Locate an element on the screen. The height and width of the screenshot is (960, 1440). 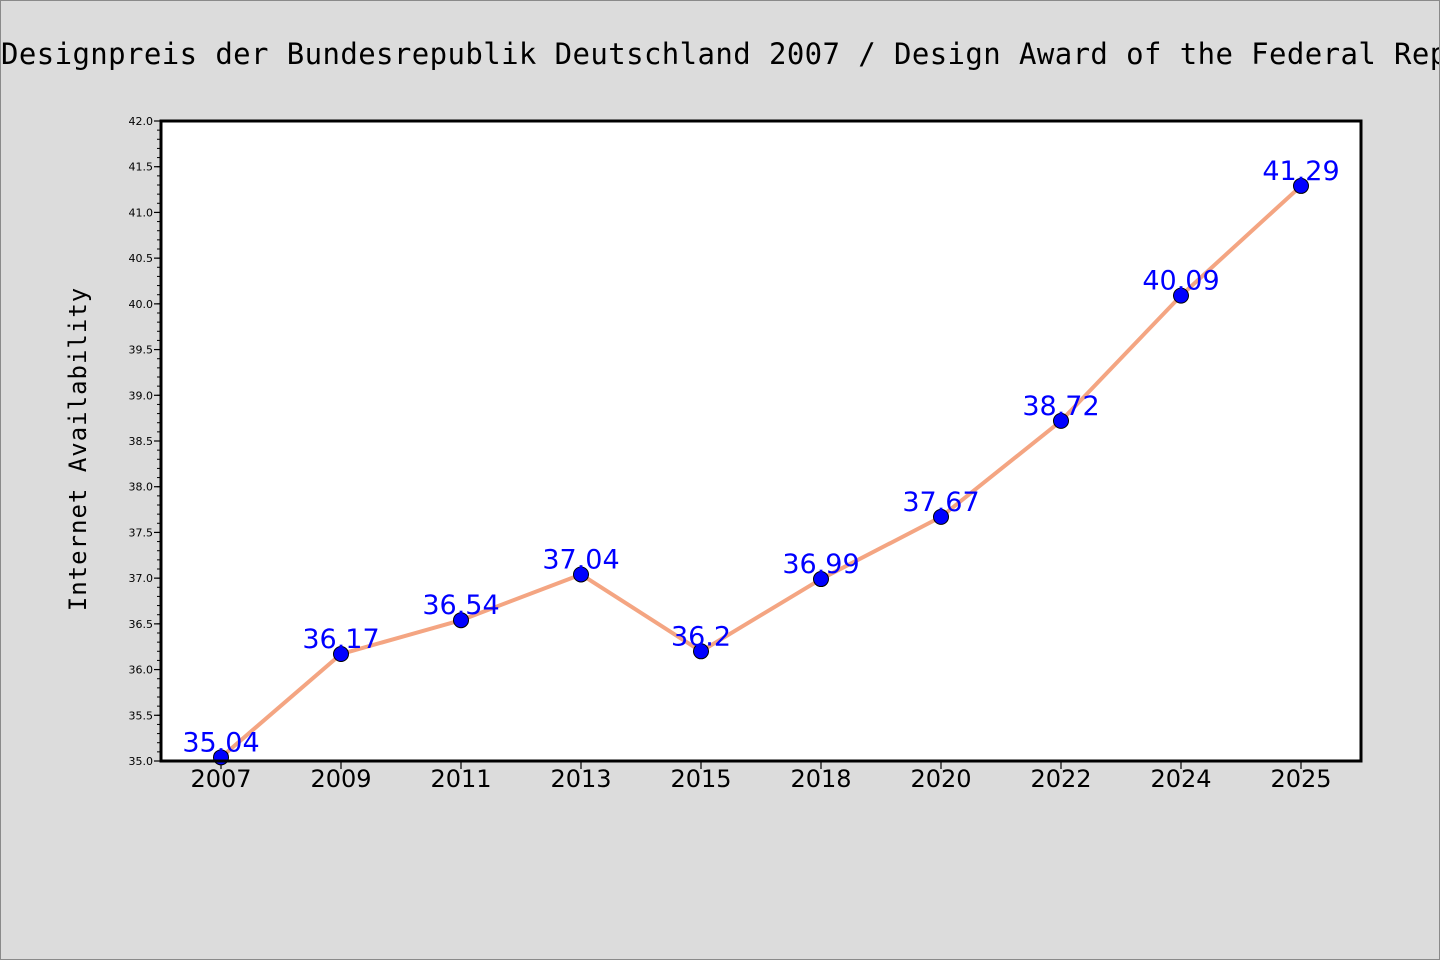
y-tick-label: 37.0 is located at coordinates (141, 578).